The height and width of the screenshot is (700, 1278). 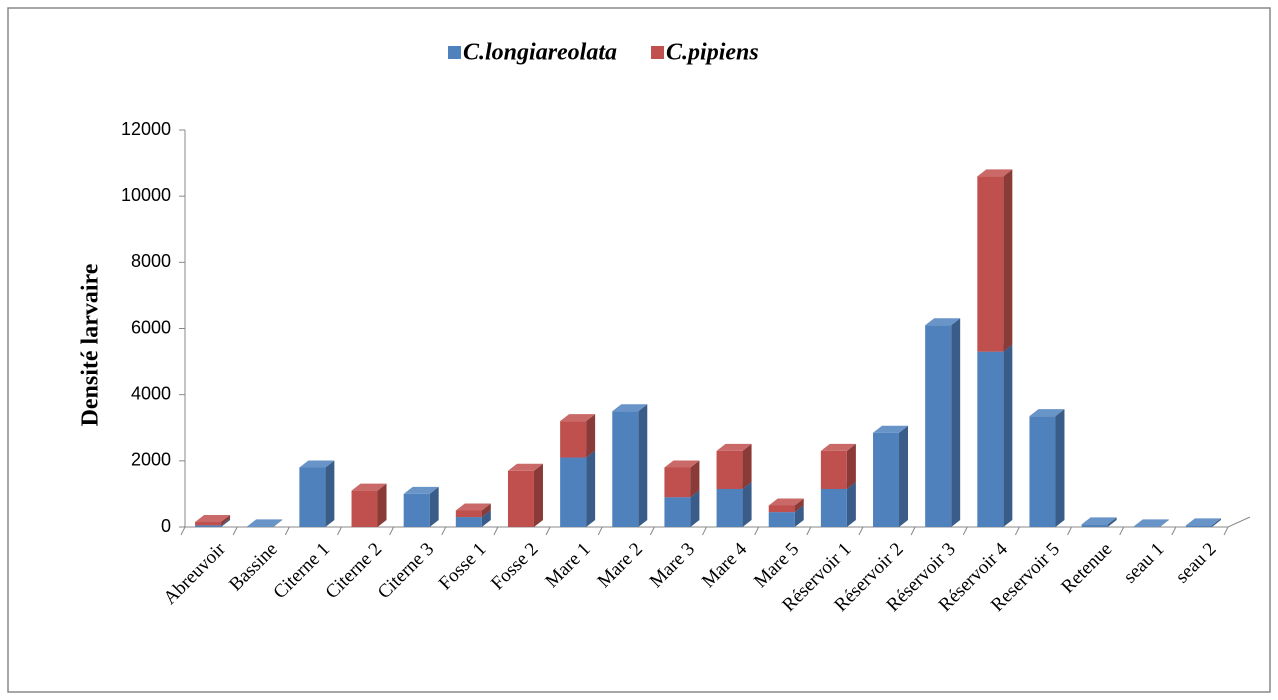 What do you see at coordinates (91, 344) in the screenshot?
I see `y-axis-label: Densité larvaire` at bounding box center [91, 344].